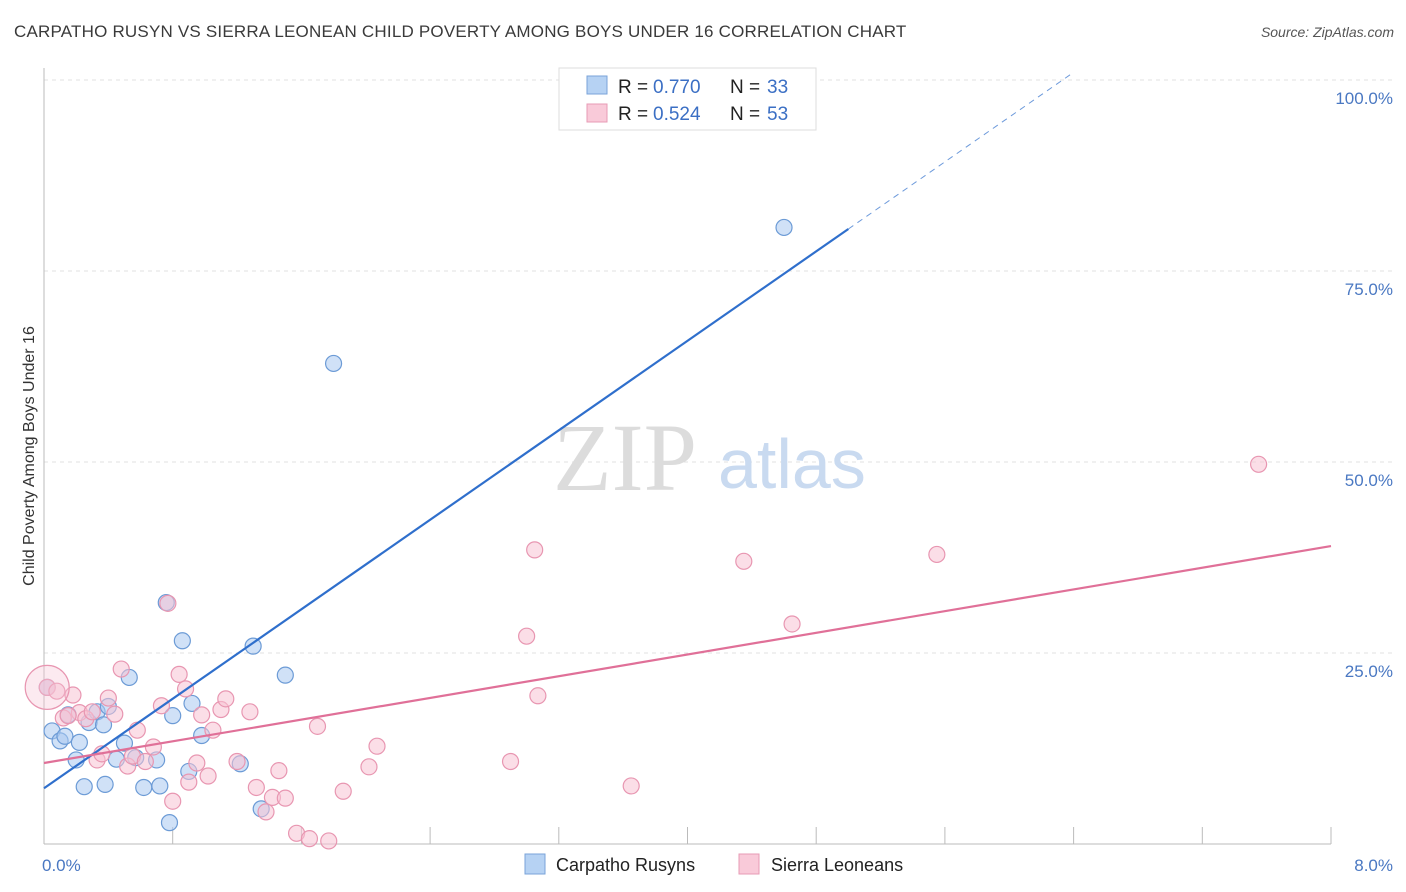 The width and height of the screenshot is (1406, 892). I want to click on legend-r-value-0: 0.770, so click(677, 87).